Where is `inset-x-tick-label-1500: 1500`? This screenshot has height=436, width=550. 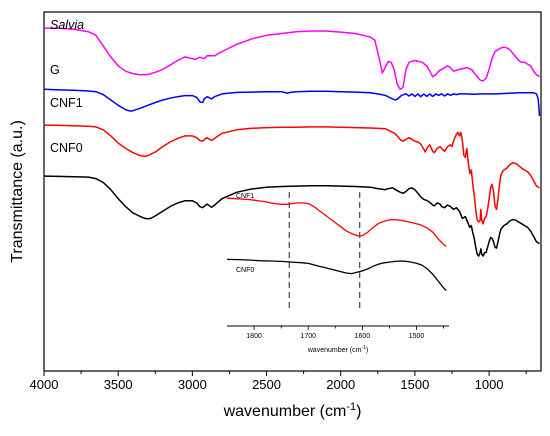 inset-x-tick-label-1500: 1500 is located at coordinates (417, 336).